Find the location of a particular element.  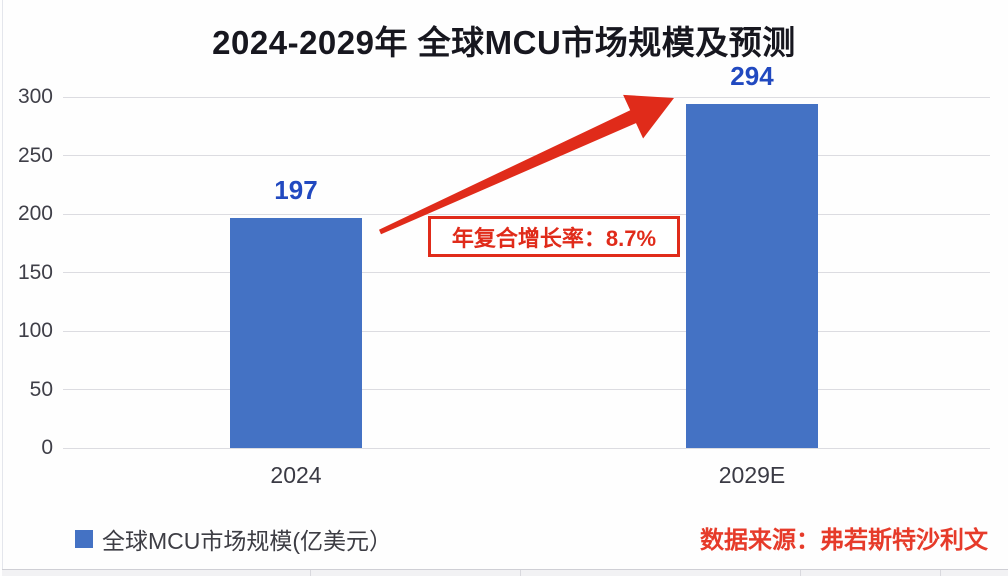

legend: 全球MCU市场规模(亿美元） is located at coordinates (233, 539).